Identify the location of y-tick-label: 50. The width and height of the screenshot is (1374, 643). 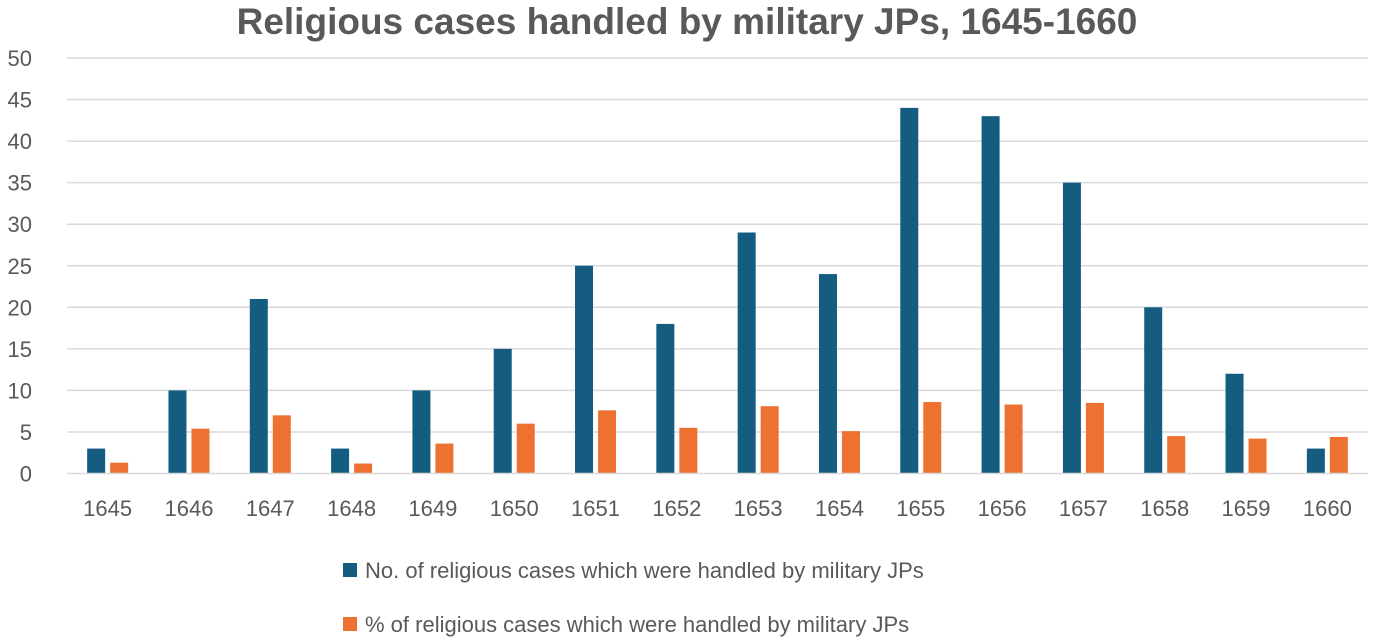
(20, 58).